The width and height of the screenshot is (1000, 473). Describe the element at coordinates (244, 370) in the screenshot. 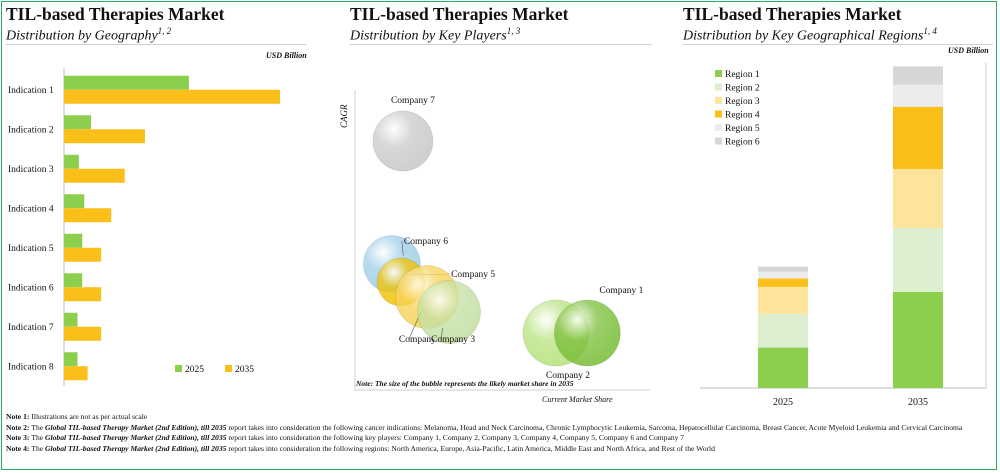

I see `geography-legend-label: 2035` at that location.